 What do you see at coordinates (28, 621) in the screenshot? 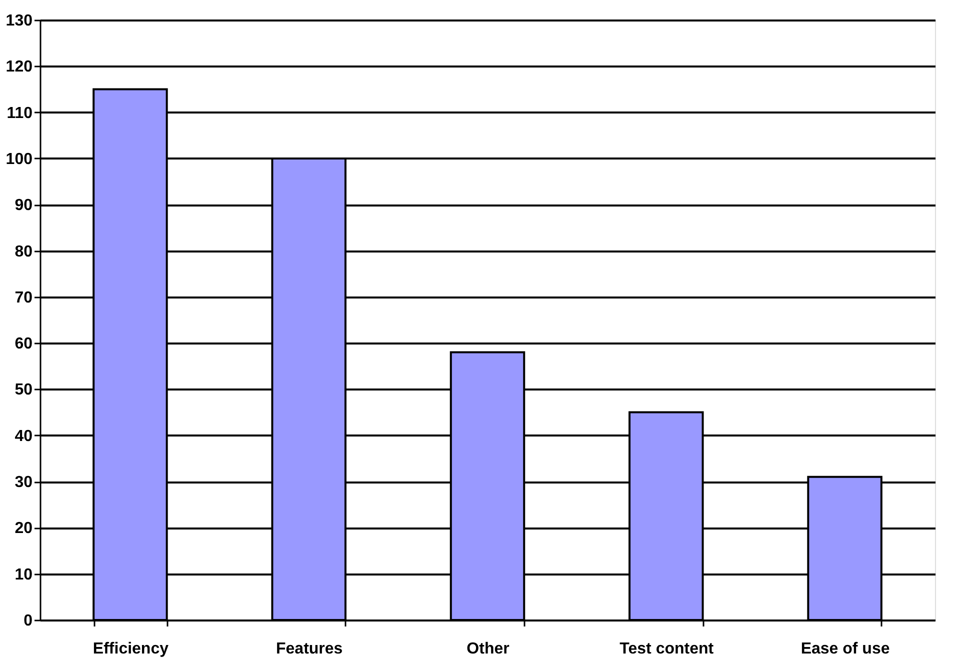
I see `y-tick-label: 0` at bounding box center [28, 621].